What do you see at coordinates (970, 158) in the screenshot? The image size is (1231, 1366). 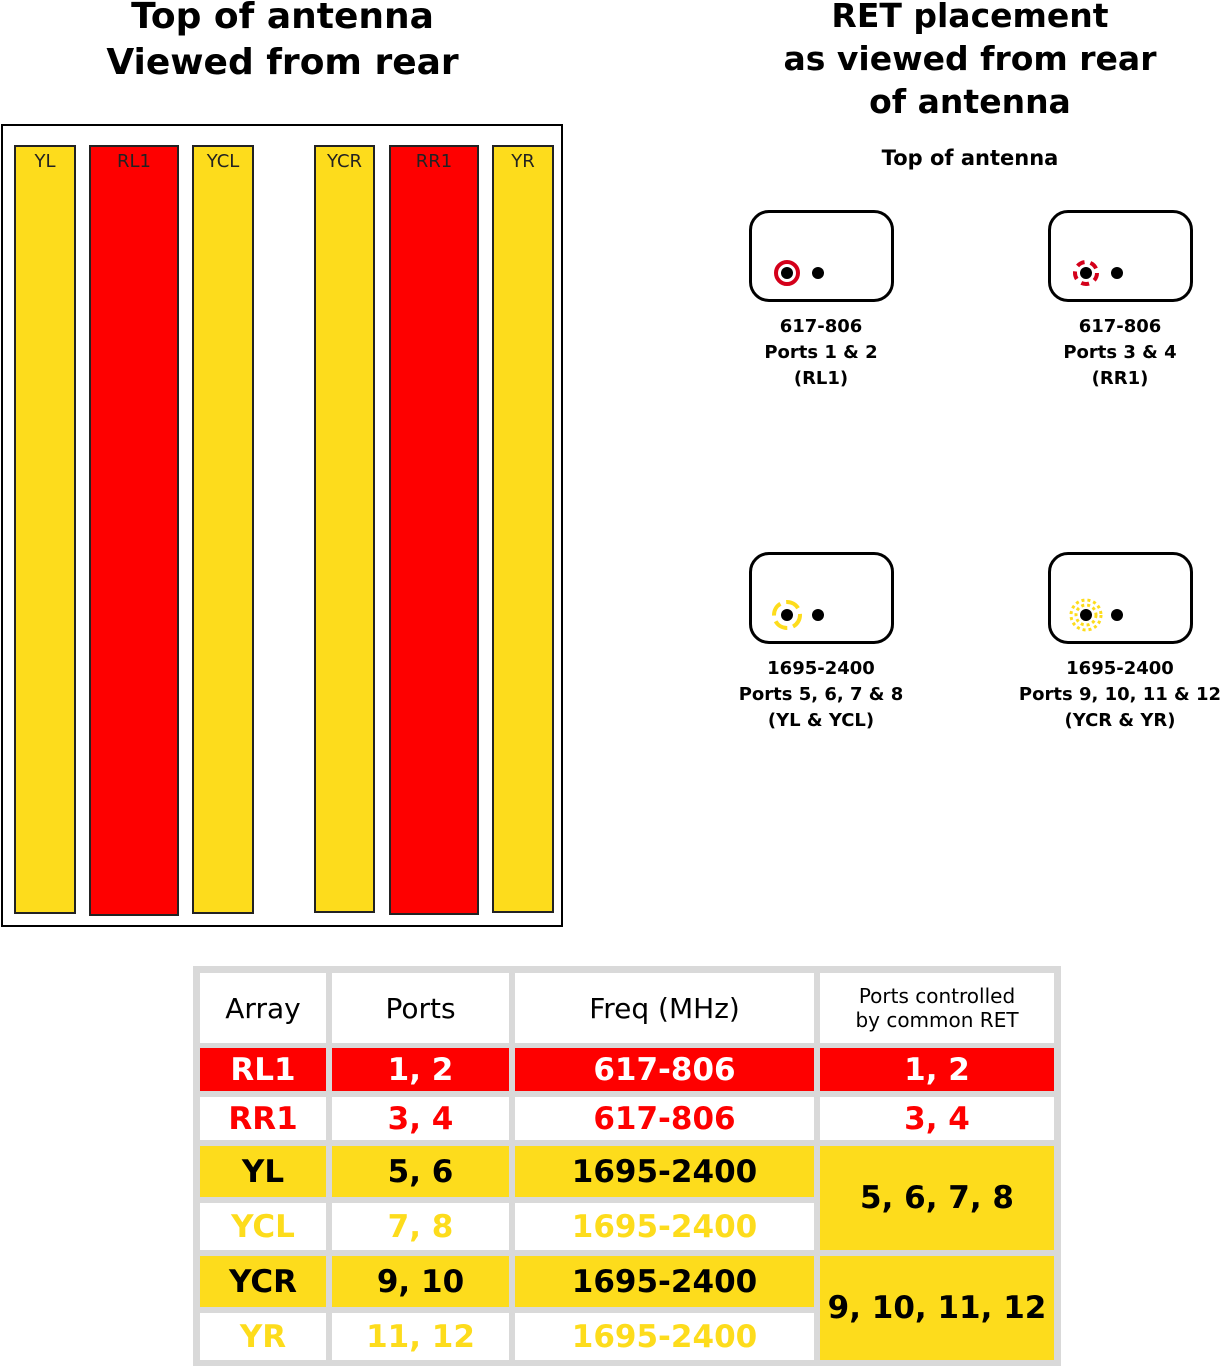 I see `ret-top-label: Top of antenna` at bounding box center [970, 158].